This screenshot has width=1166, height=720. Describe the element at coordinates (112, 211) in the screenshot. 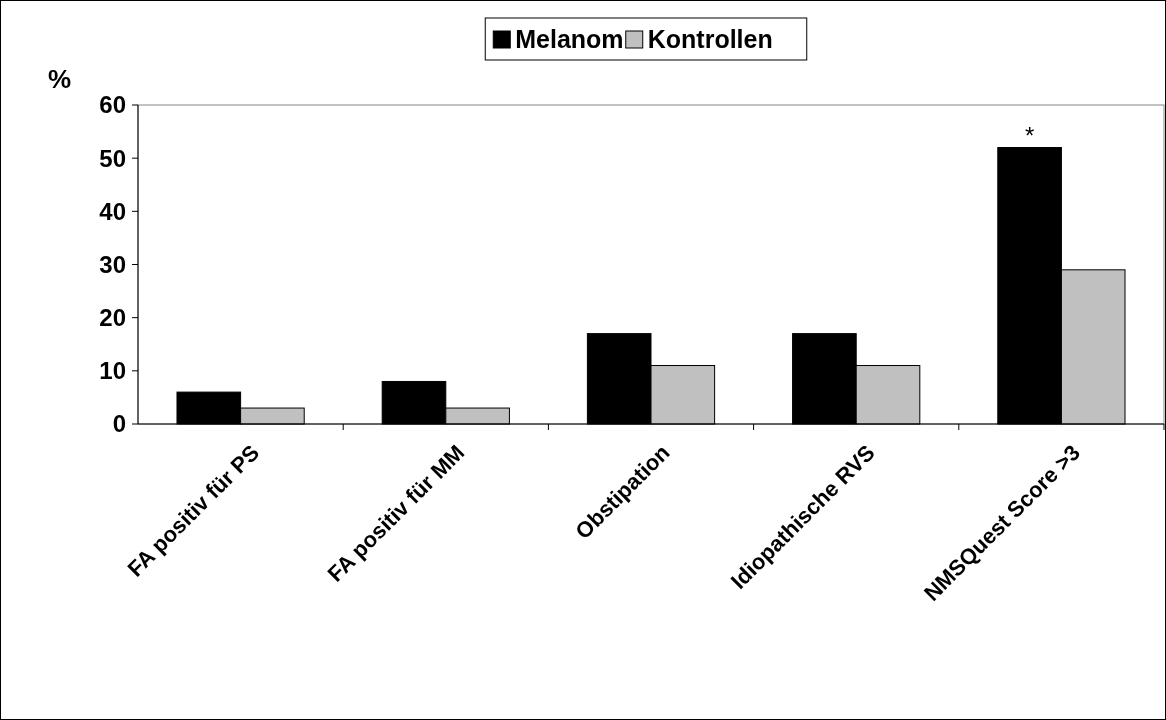

I see `y-tick-label: 40` at that location.